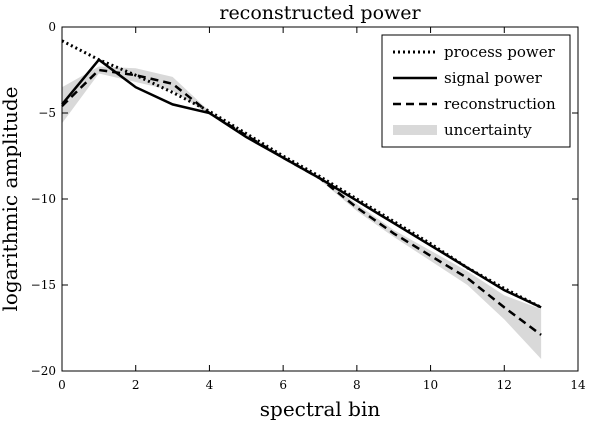  Describe the element at coordinates (357, 385) in the screenshot. I see `x-tick-label: 8` at that location.